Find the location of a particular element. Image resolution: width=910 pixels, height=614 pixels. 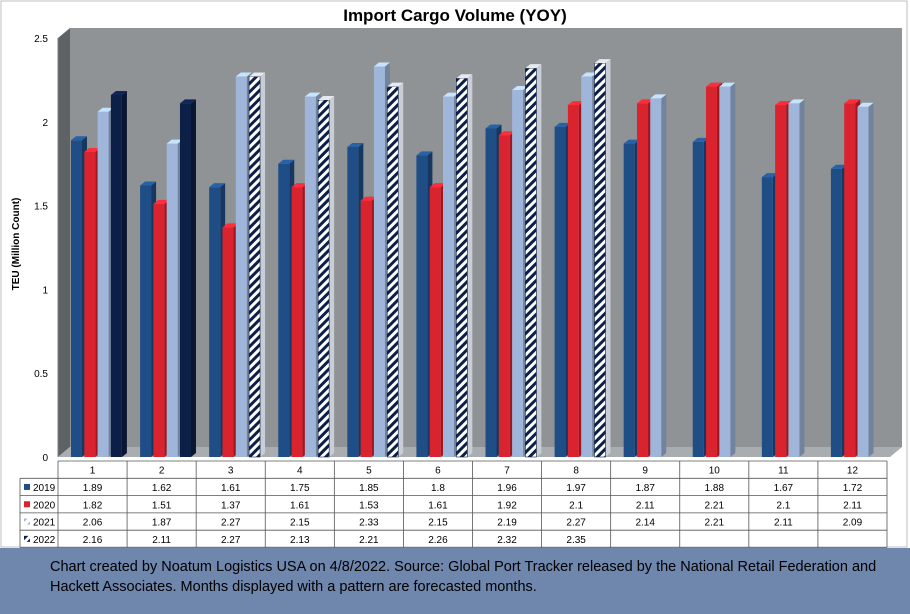

table-cell-value: 1.75 is located at coordinates (300, 488).